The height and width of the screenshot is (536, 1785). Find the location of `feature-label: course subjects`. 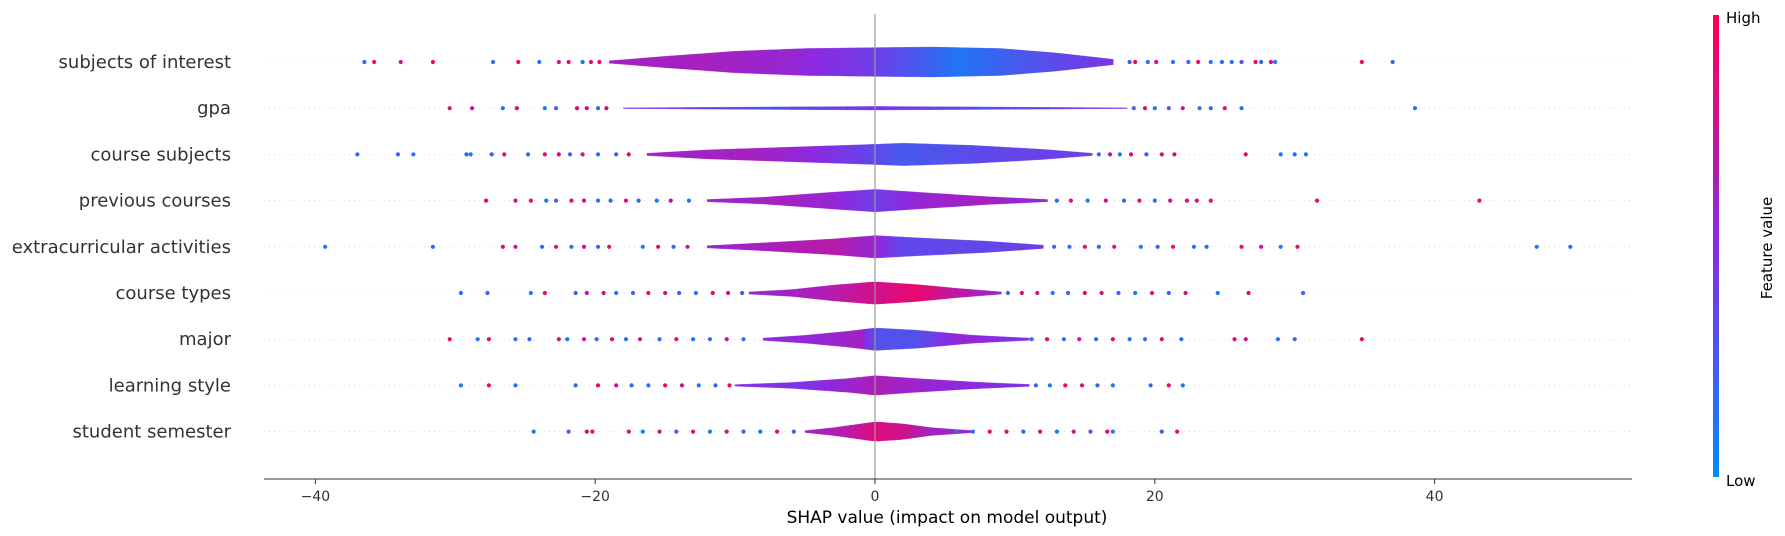

feature-label: course subjects is located at coordinates (160, 154).